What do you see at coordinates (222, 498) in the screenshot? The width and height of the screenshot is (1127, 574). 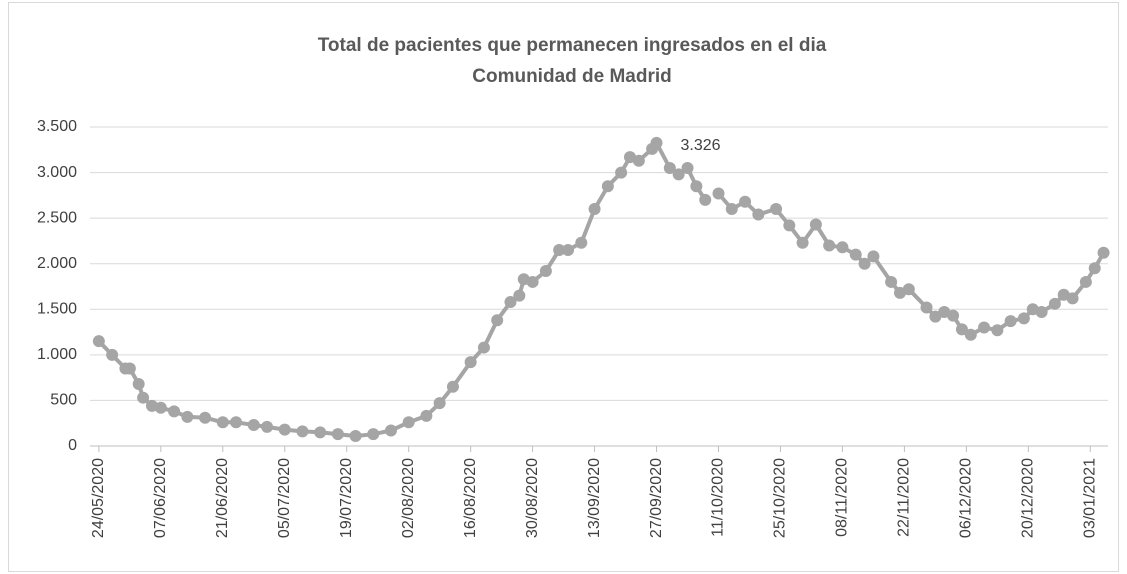 I see `x-tick-label: 21/06/2020` at bounding box center [222, 498].